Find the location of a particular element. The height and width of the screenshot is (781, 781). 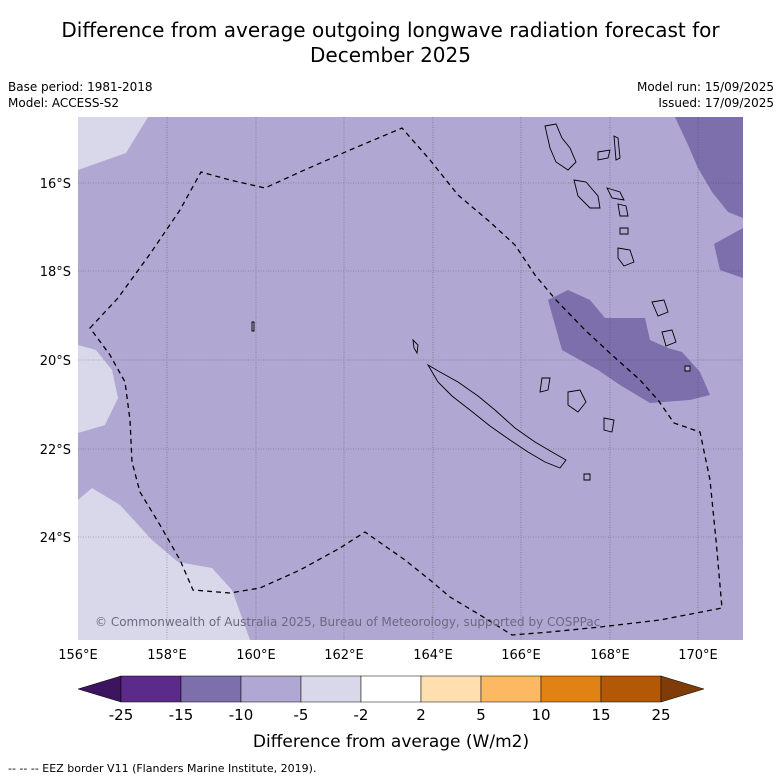

vanuatu-tanna is located at coordinates (626, 257).